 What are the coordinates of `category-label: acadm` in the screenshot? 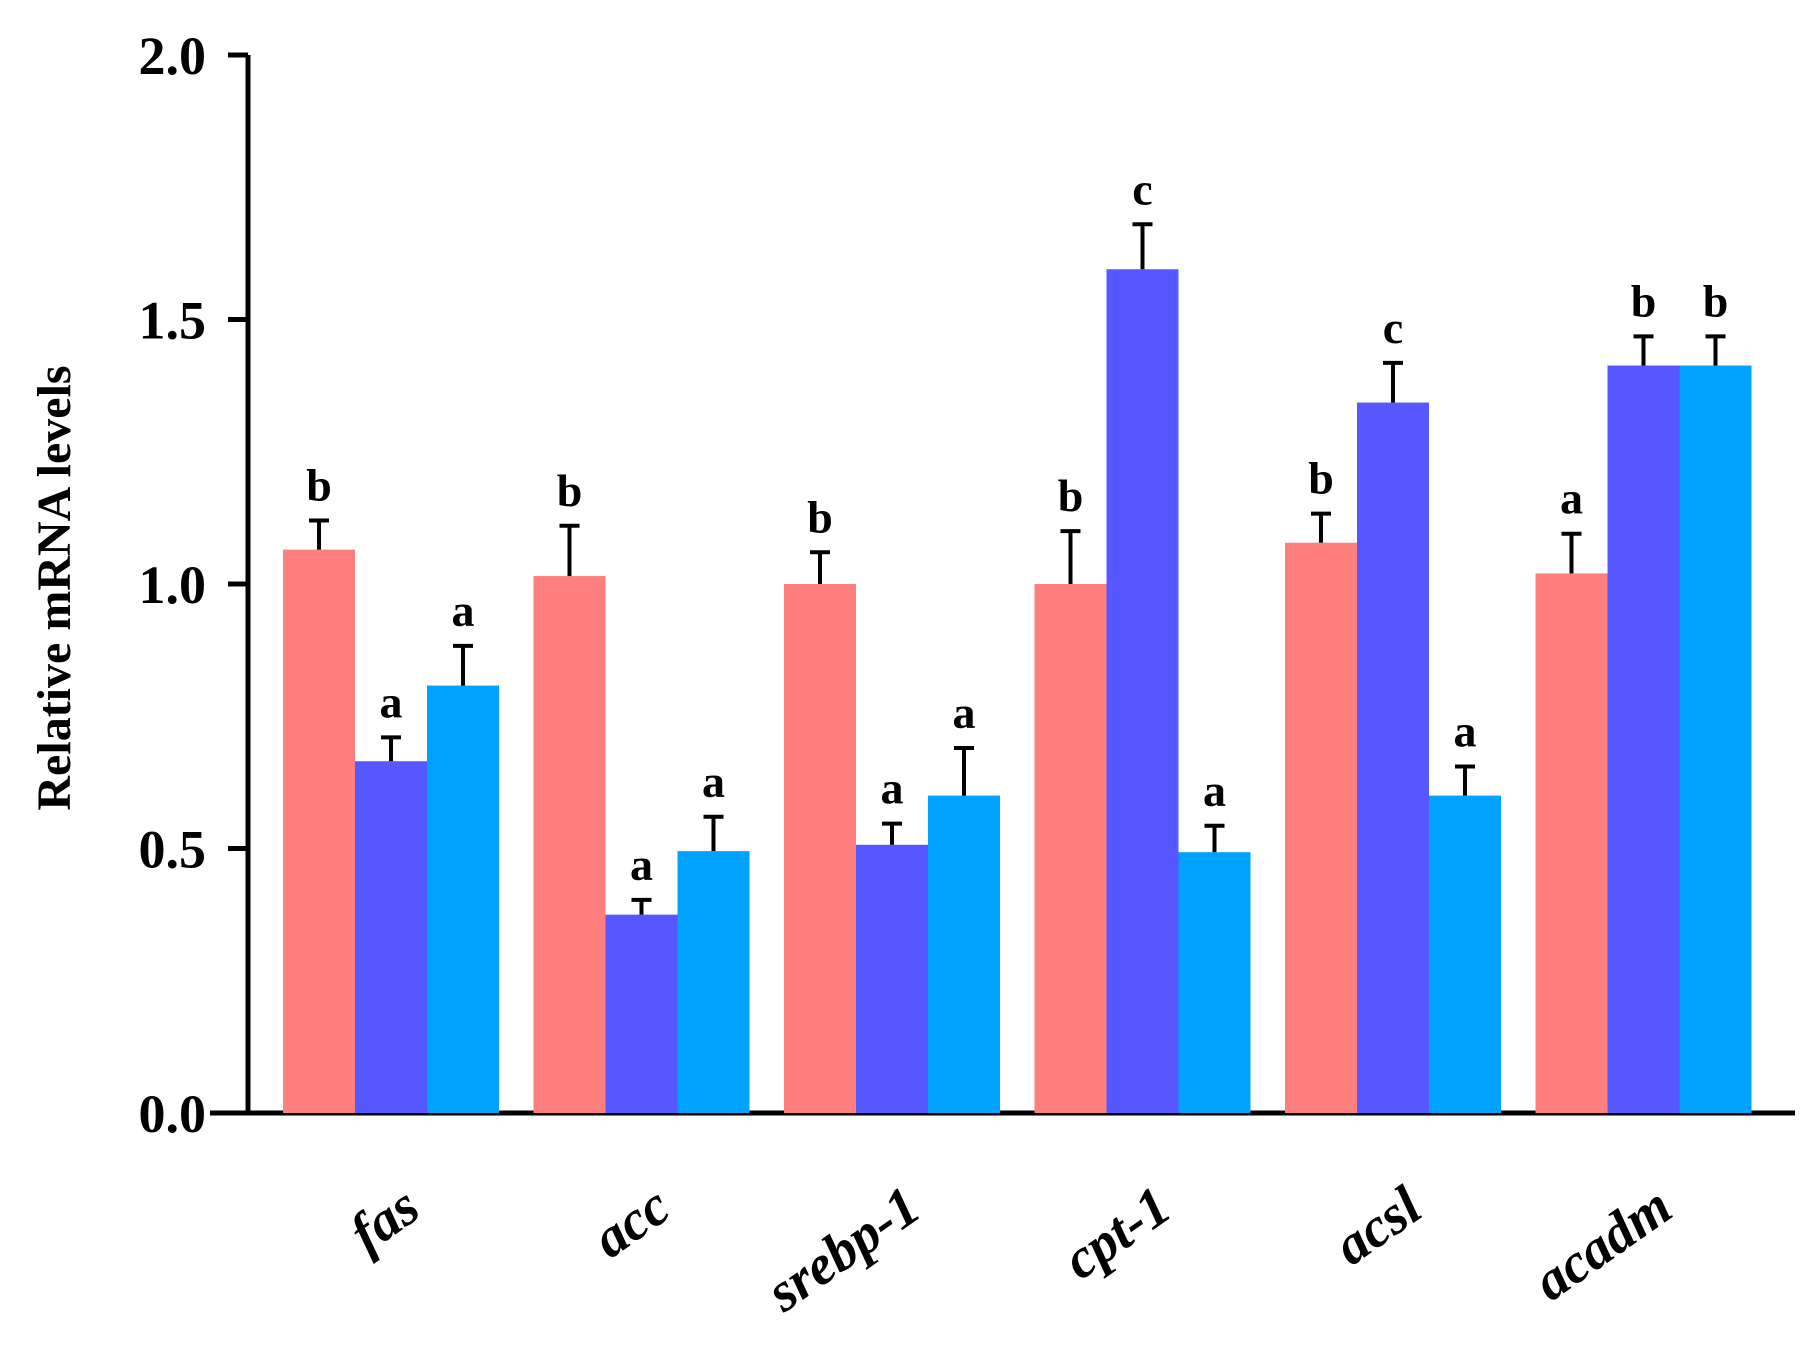 It's located at (1603, 1244).